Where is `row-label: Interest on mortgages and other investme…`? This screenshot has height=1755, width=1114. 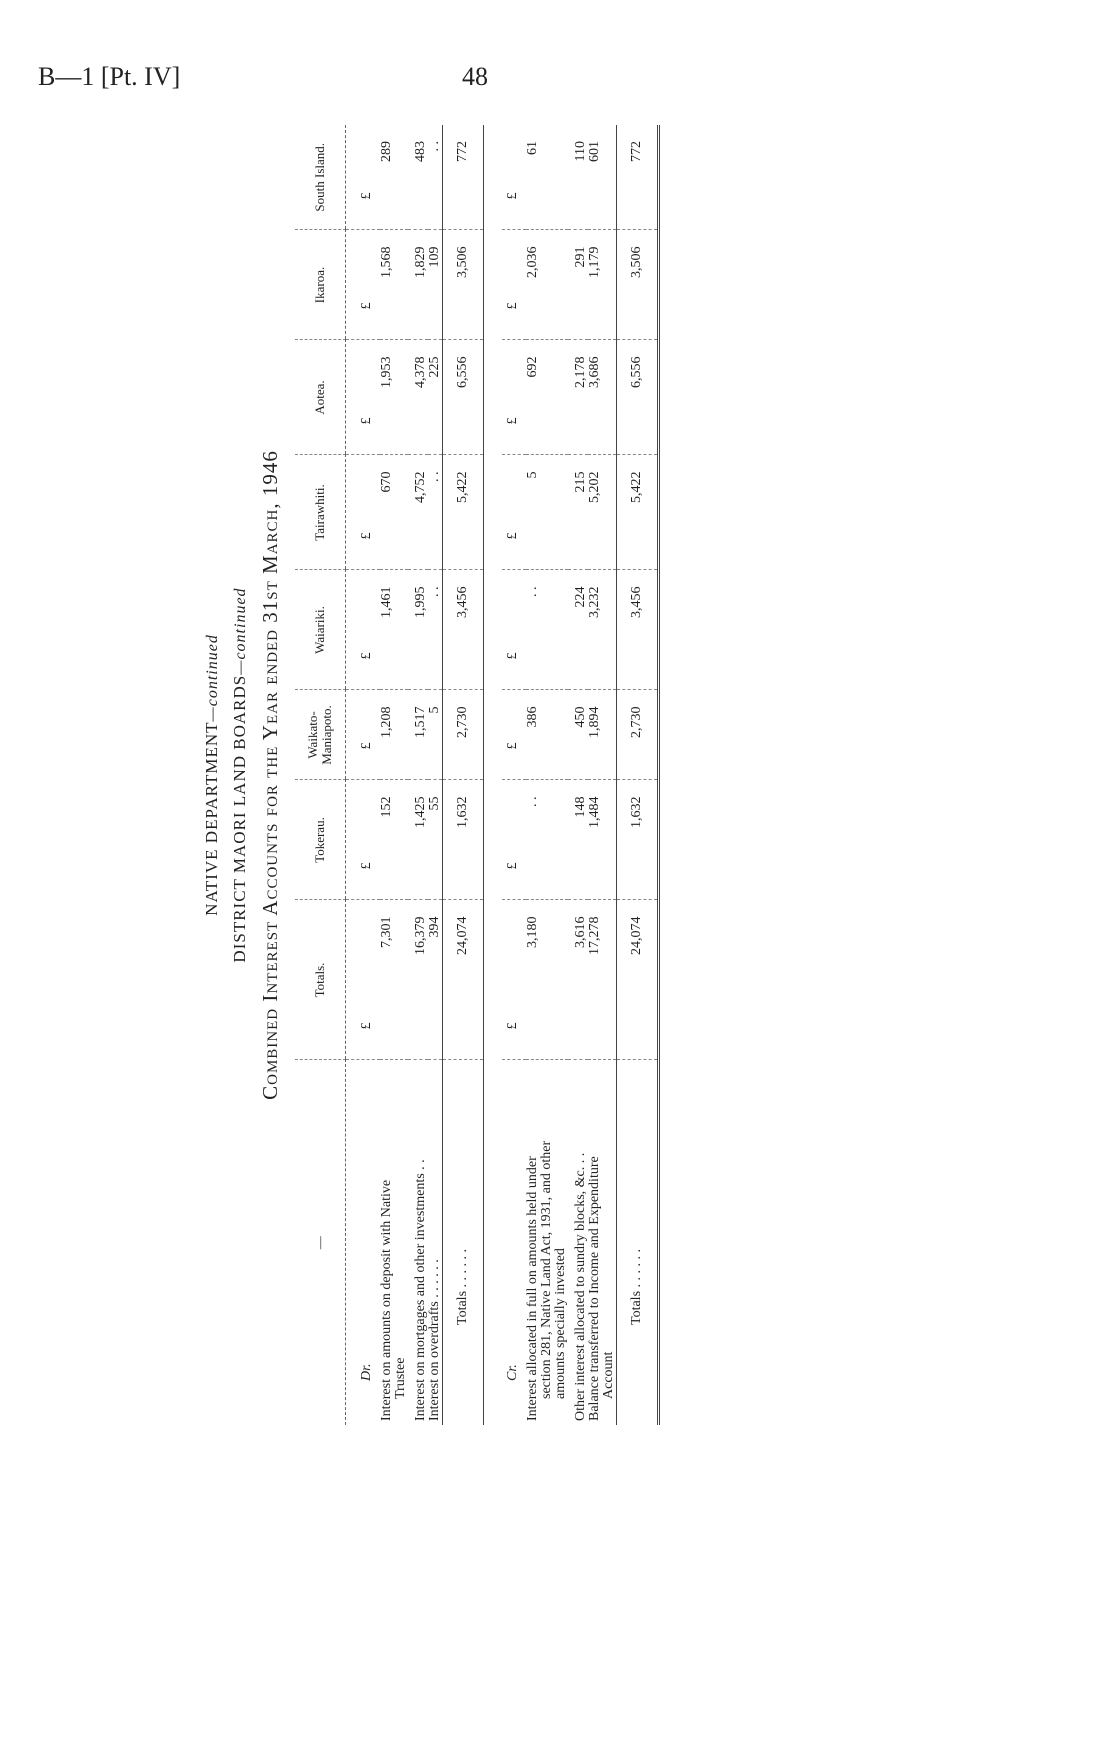
row-label: Interest on mortgages and other investme… is located at coordinates (418, 1242).